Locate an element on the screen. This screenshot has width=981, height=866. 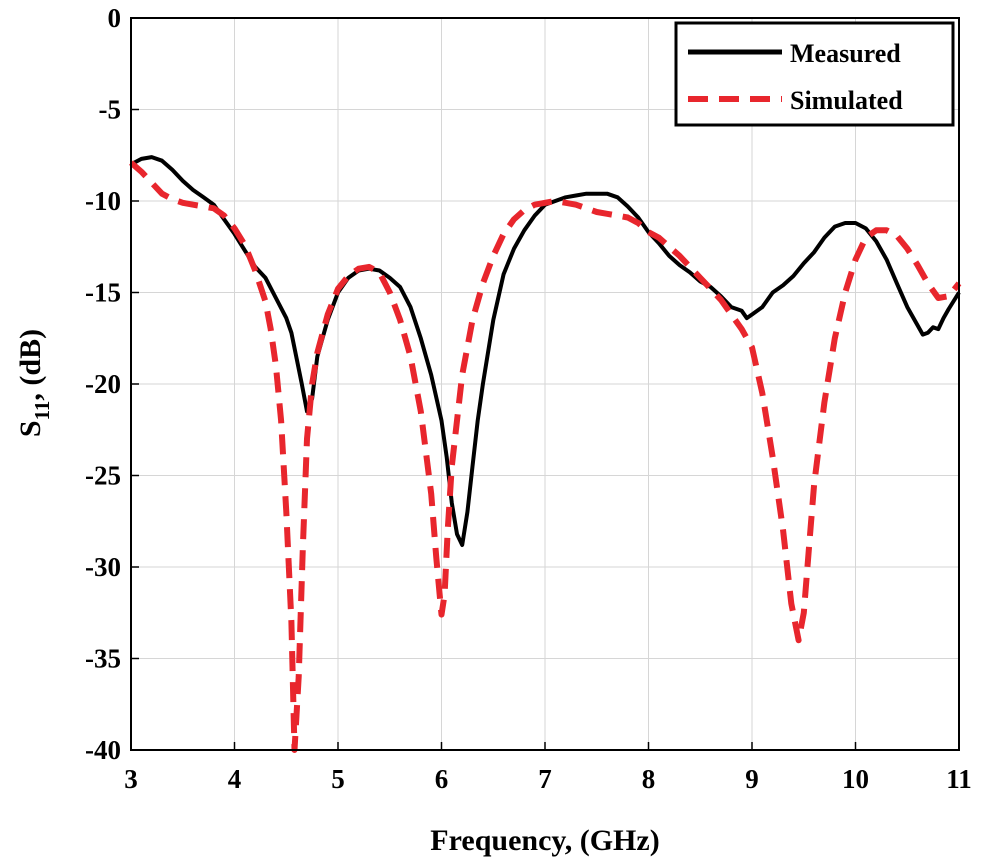
x-tick-label: 3 is located at coordinates (131, 779).